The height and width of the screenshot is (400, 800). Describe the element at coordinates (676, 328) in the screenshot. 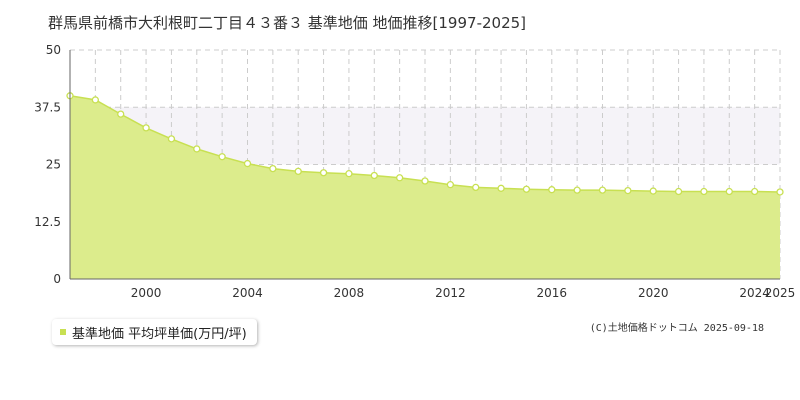

I see `credit-text: (C)土地価格ドットコム 2025-09-18` at that location.